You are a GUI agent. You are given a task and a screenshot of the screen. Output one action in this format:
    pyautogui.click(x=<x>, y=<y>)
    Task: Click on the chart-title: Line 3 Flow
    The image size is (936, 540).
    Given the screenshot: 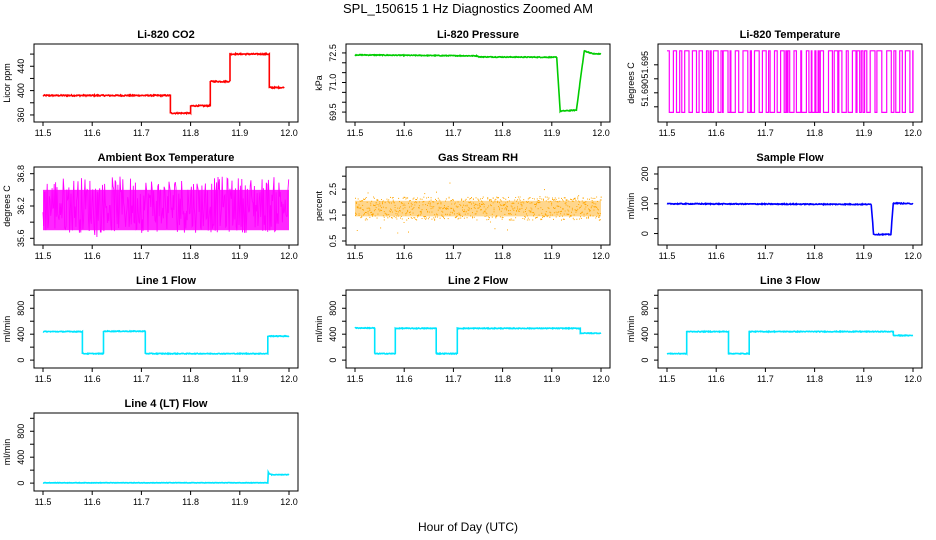 What is the action you would take?
    pyautogui.click(x=790, y=281)
    